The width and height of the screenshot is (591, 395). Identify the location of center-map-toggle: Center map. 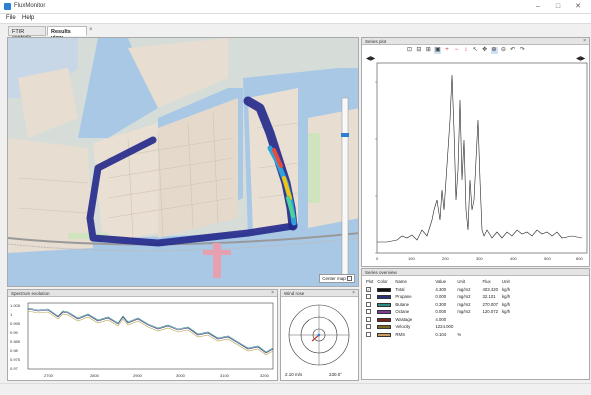
(337, 278).